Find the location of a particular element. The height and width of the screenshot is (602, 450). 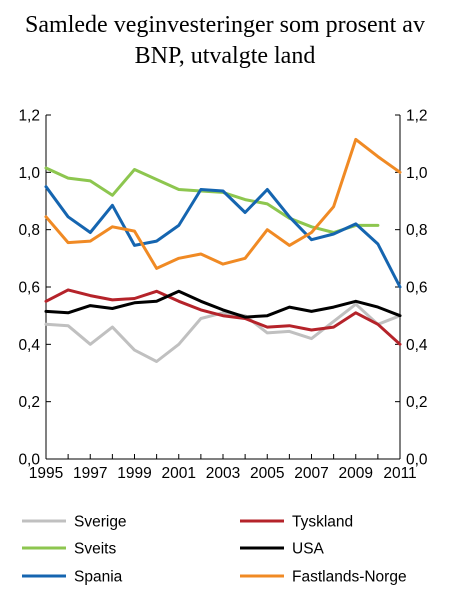

y-tick-label-right: 0,4 is located at coordinates (417, 345).